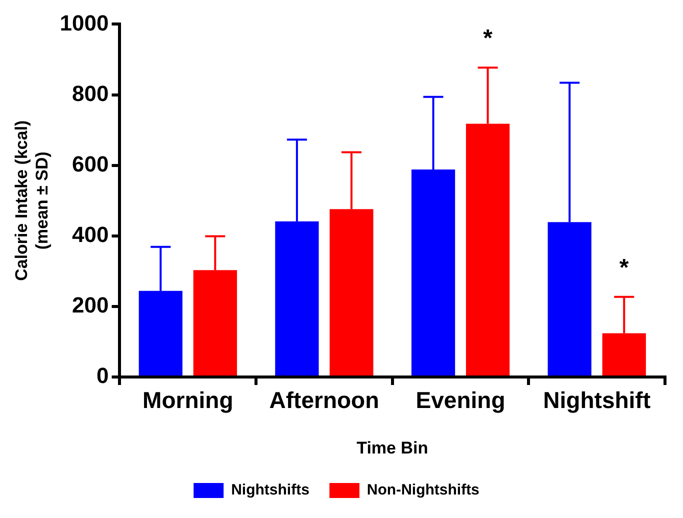  Describe the element at coordinates (392, 448) in the screenshot. I see `x-axis-title: Time Bin` at that location.